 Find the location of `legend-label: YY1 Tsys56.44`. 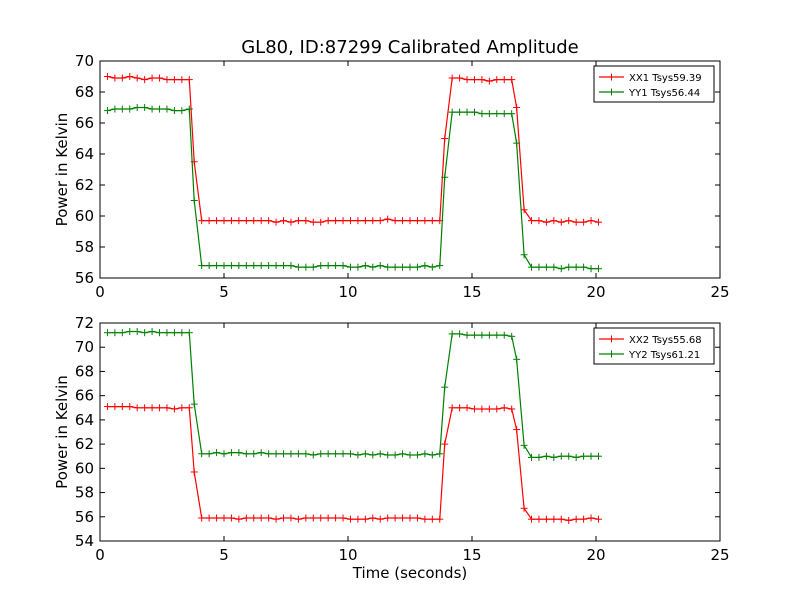

legend-label: YY1 Tsys56.44 is located at coordinates (664, 93).